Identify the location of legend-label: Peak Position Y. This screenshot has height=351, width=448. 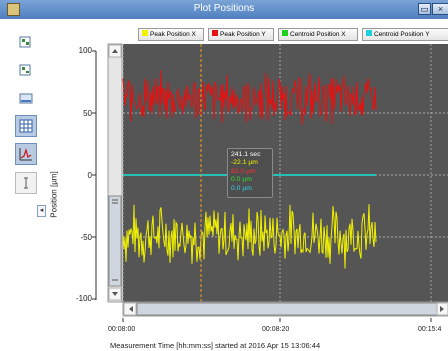
(243, 34).